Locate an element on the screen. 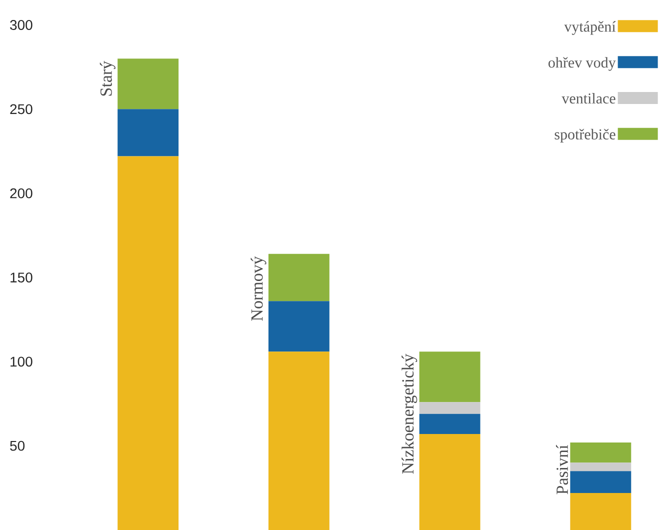  y-tick-label: 250 is located at coordinates (21, 109).